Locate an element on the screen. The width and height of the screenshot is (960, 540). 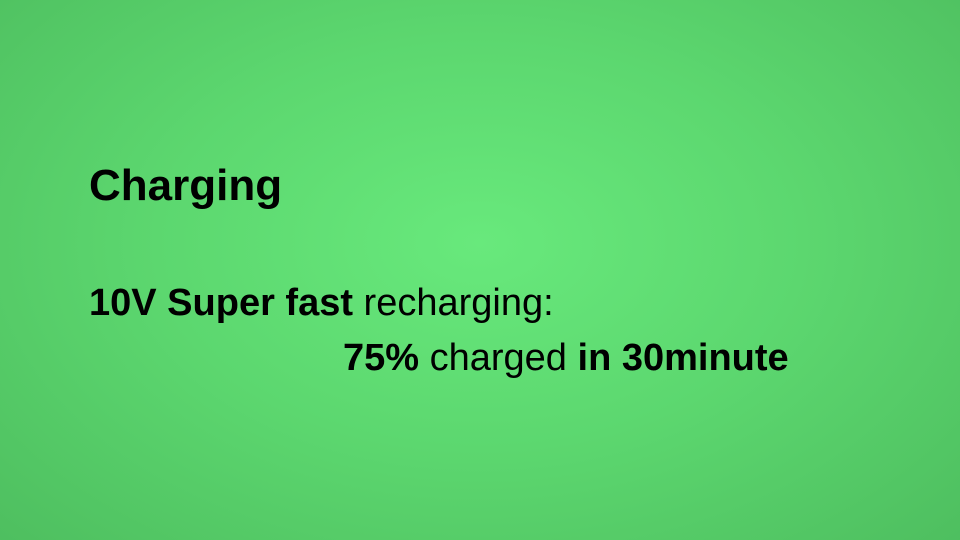
charged-text: charged is located at coordinates (498, 358).